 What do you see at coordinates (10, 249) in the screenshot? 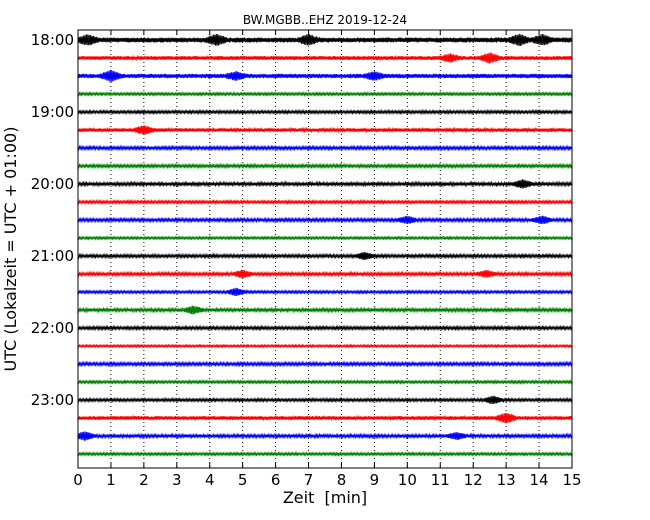
I see `y-axis-label: UTC (Lokalzeit = UTC + 01:00)` at bounding box center [10, 249].